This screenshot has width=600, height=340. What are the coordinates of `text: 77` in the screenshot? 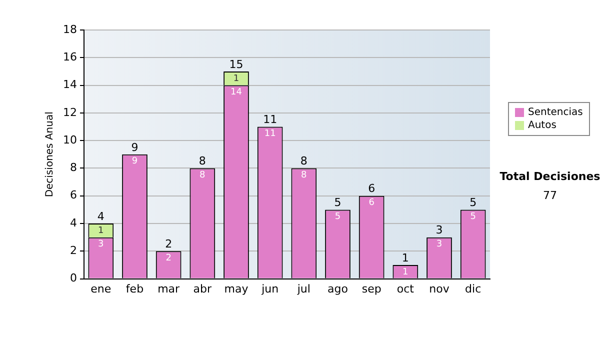 It's located at (550, 195).